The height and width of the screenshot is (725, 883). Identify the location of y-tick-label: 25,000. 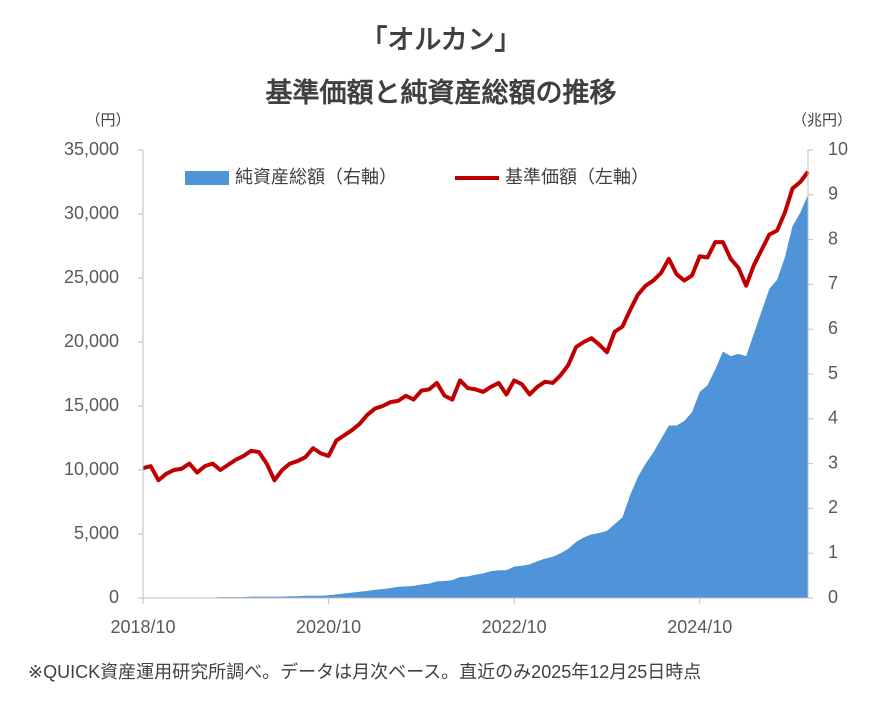
(91, 277).